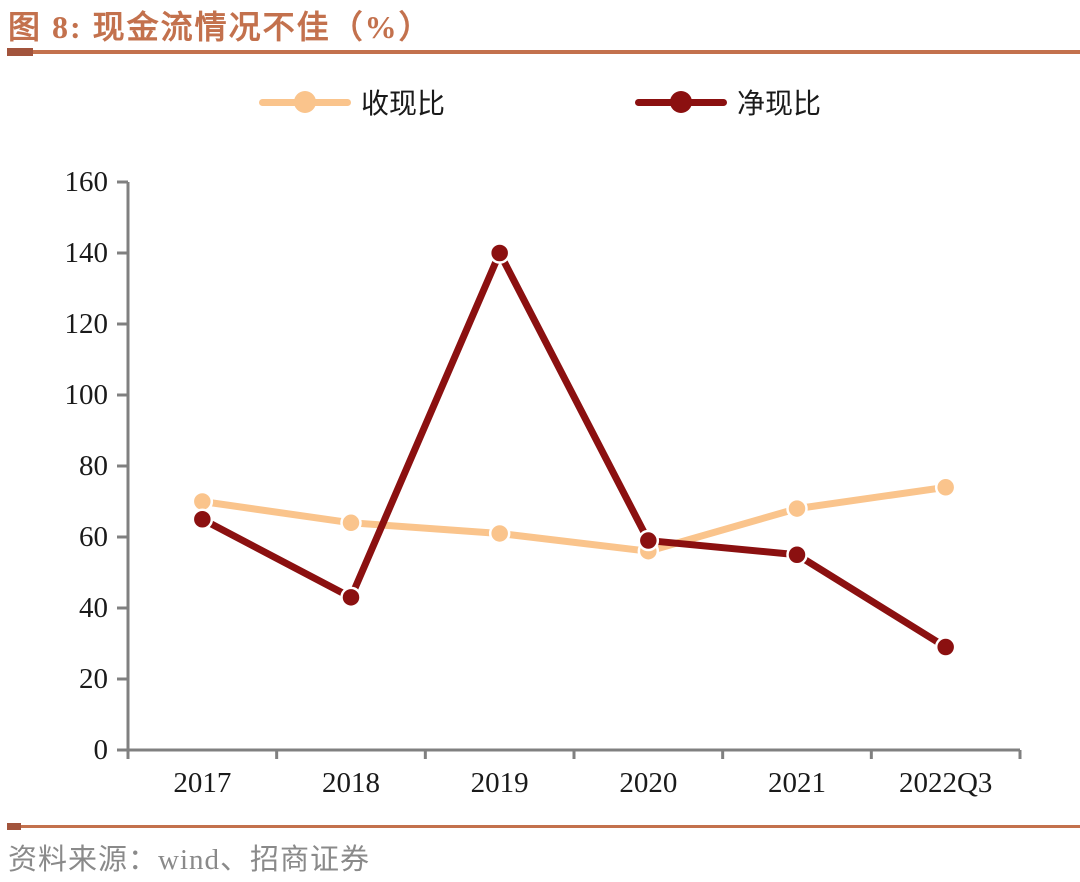  I want to click on source-note: 资料来源：wind、招商证券, so click(189, 860).